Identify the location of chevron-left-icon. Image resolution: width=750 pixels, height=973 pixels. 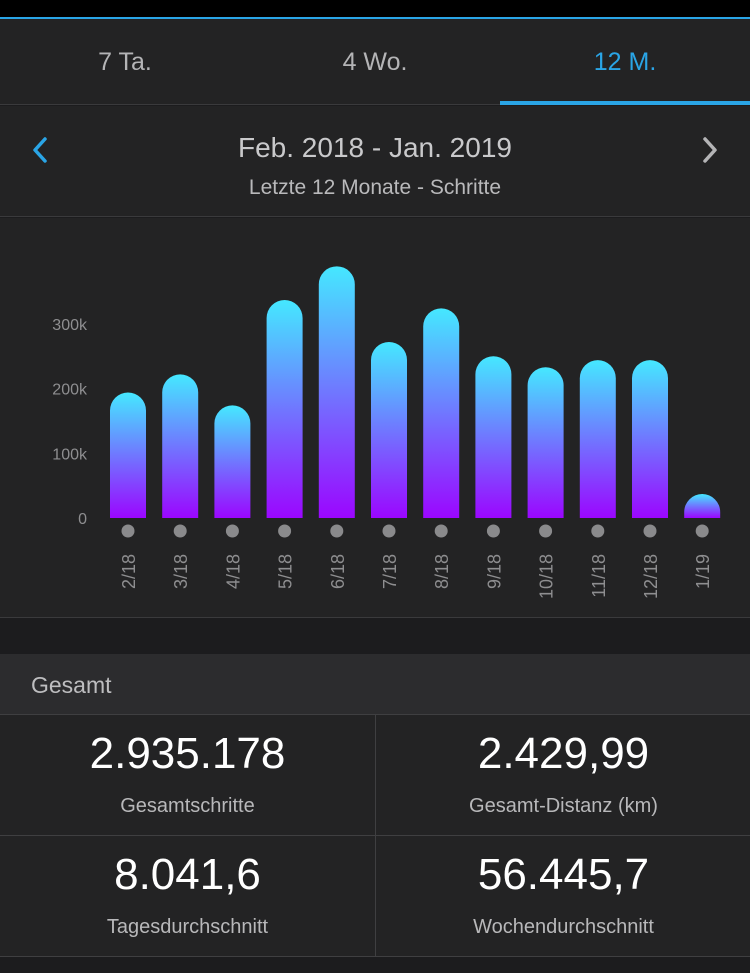
(40, 150).